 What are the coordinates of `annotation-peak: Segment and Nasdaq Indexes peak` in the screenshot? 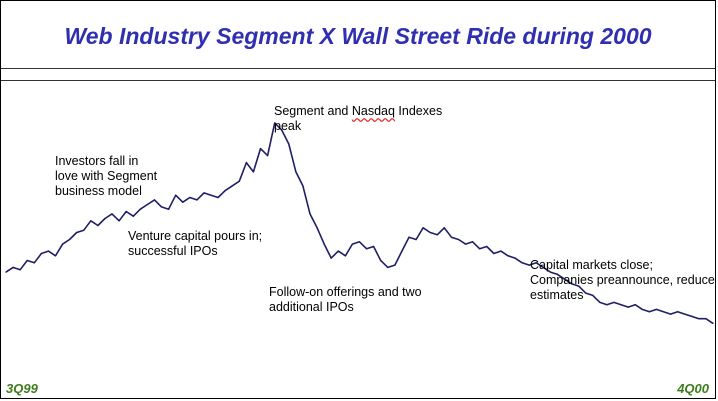 It's located at (358, 119).